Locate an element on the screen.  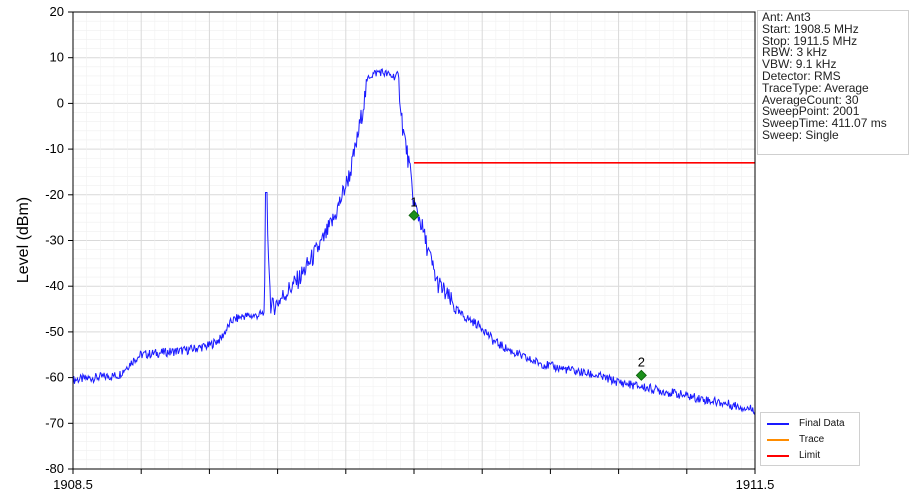
legend: Final Data Trace Limit is located at coordinates (810, 439).